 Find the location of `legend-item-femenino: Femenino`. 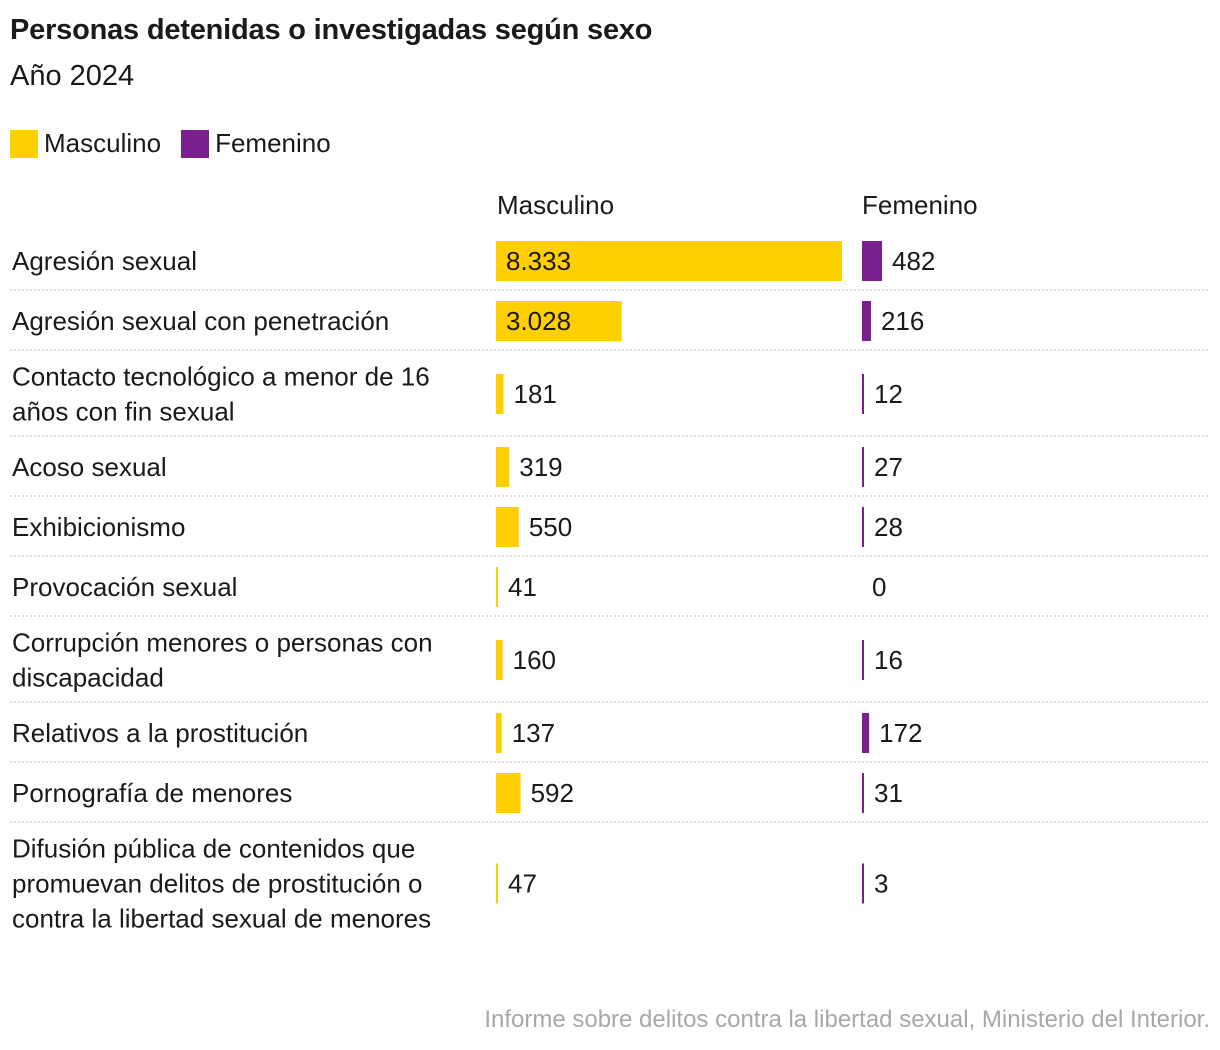

legend-item-femenino: Femenino is located at coordinates (256, 143).